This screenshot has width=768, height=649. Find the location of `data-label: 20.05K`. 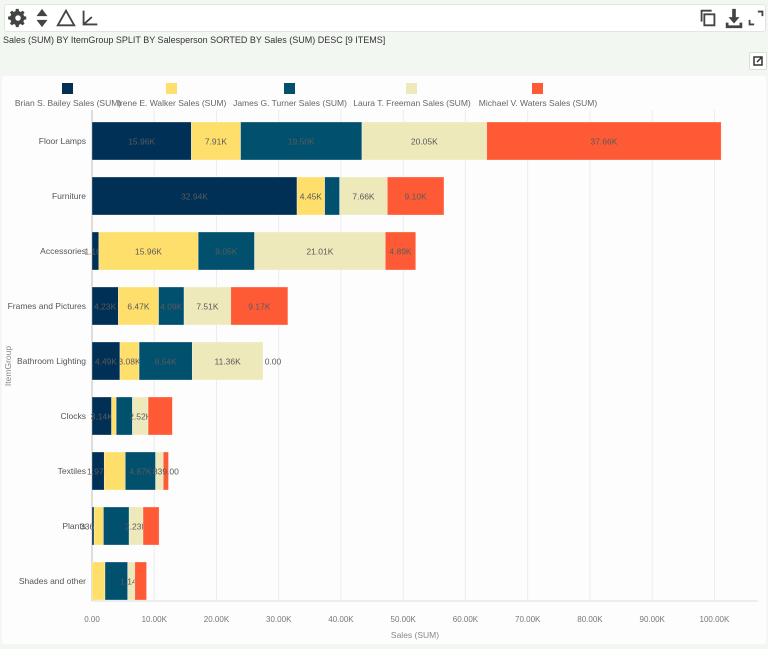

data-label: 20.05K is located at coordinates (424, 142).